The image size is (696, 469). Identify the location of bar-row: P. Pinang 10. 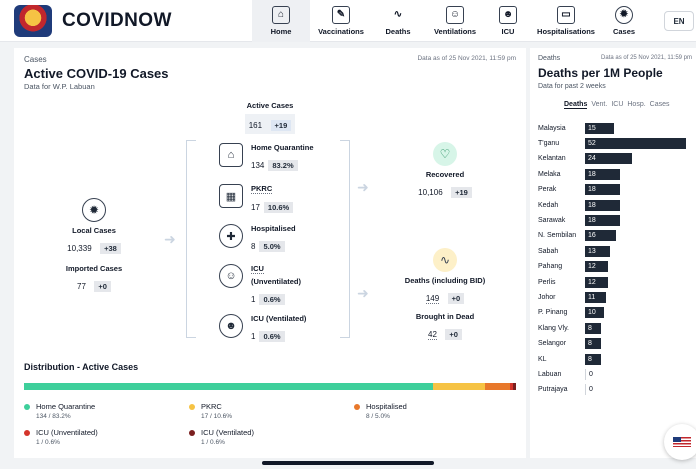
(571, 313).